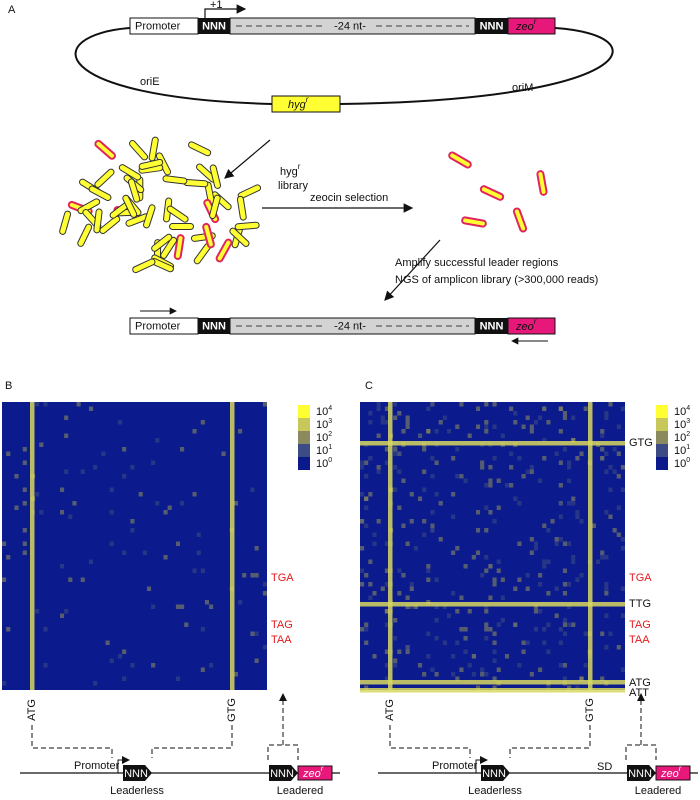  What do you see at coordinates (290, 170) in the screenshot?
I see `library-label: hygr` at bounding box center [290, 170].